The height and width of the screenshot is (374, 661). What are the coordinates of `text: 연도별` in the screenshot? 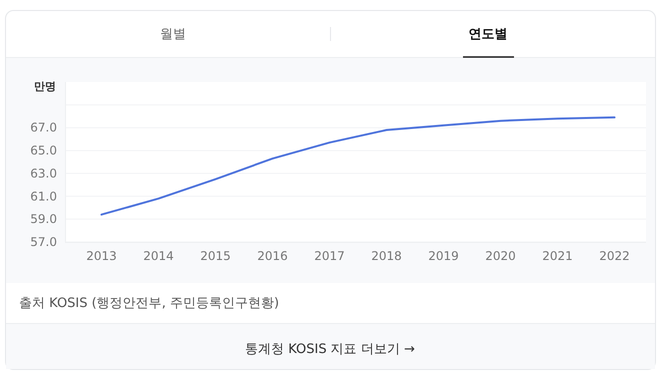 It's located at (488, 34).